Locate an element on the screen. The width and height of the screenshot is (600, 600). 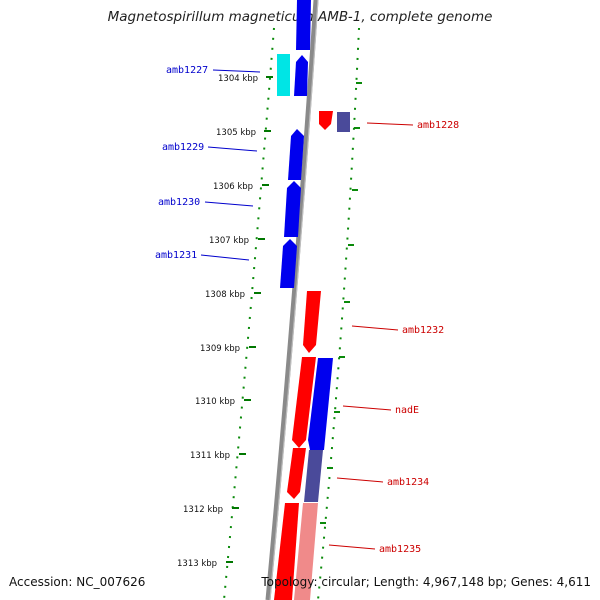
gene-amb1232 is located at coordinates (312, 322).